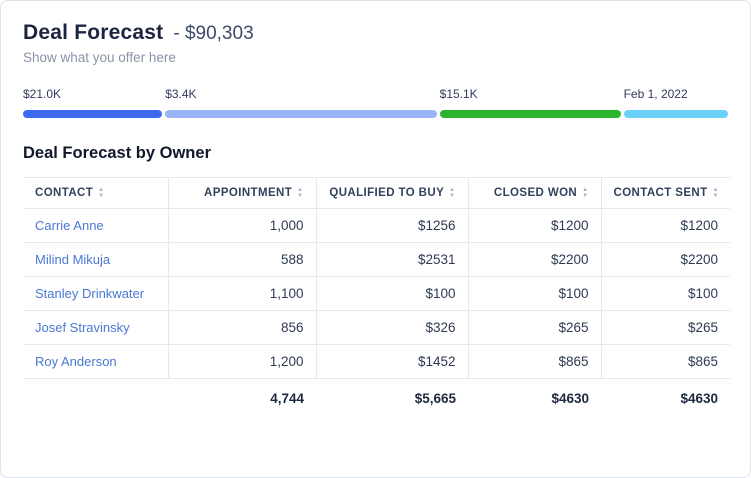 This screenshot has height=478, width=751. I want to click on segment-label: Feb 1, 2022, so click(655, 94).